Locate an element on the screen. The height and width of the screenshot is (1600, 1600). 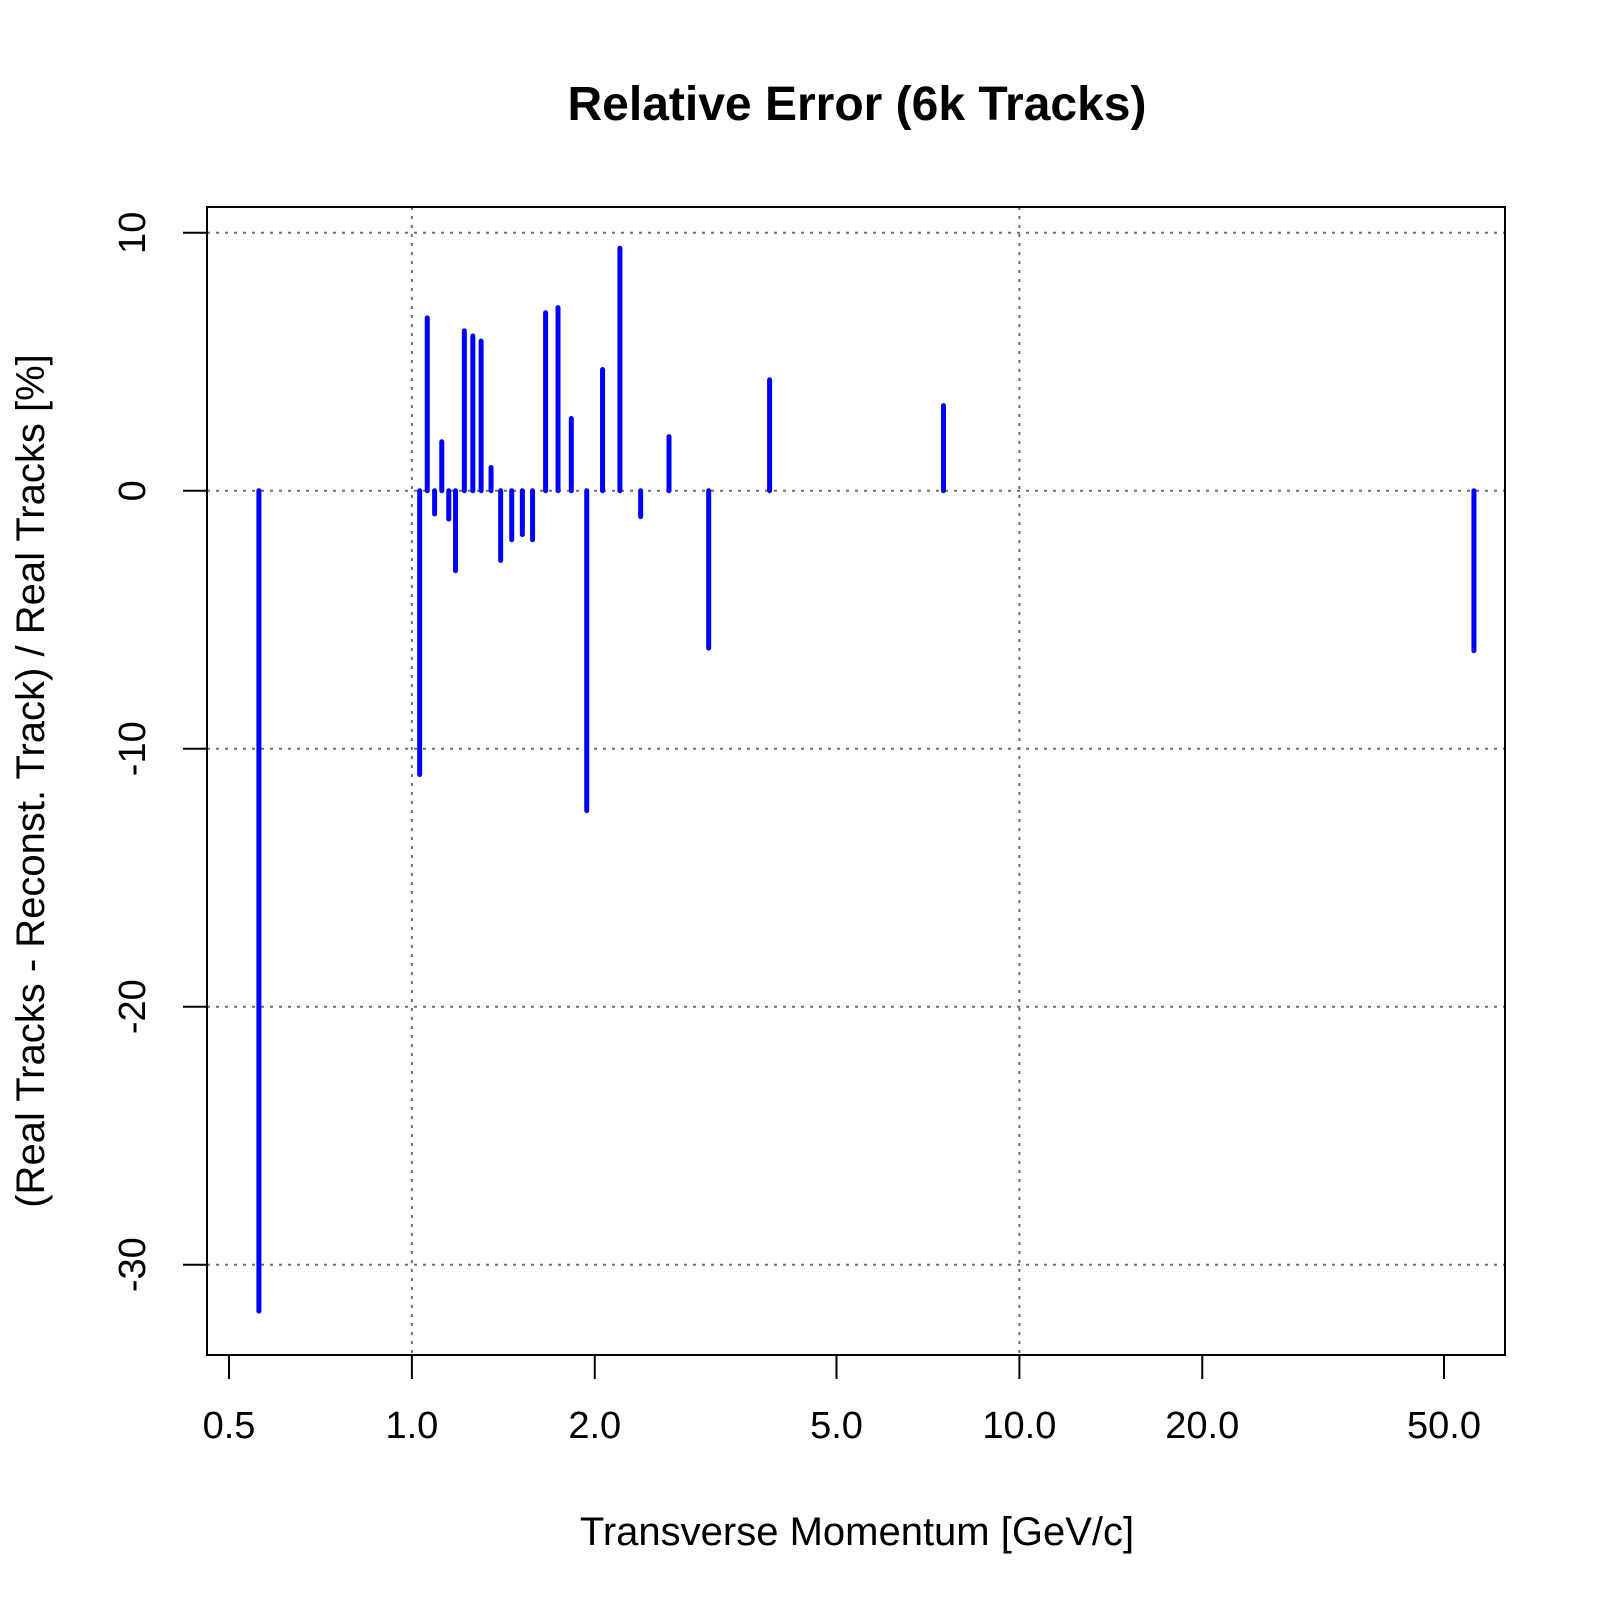
y-tick-label: -30 is located at coordinates (133, 1264).